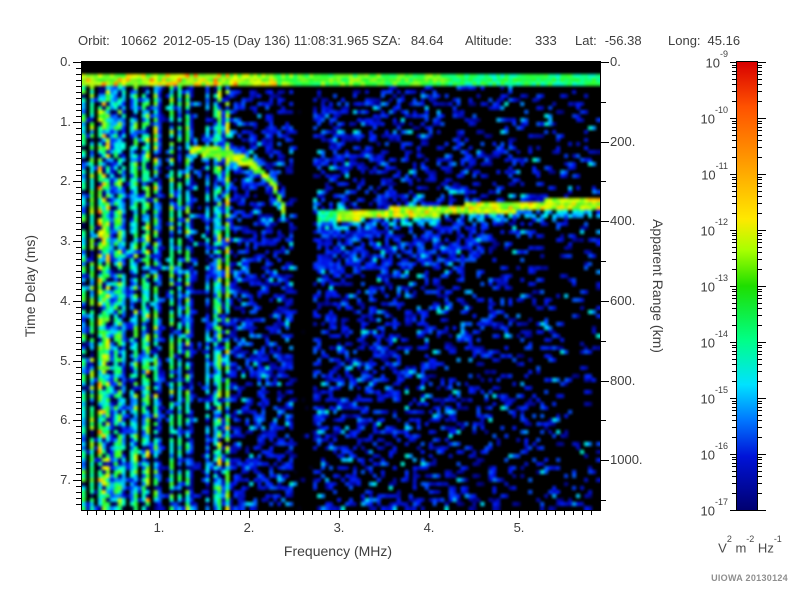  Describe the element at coordinates (623, 141) in the screenshot. I see `y-right-tick-label: 200.` at that location.